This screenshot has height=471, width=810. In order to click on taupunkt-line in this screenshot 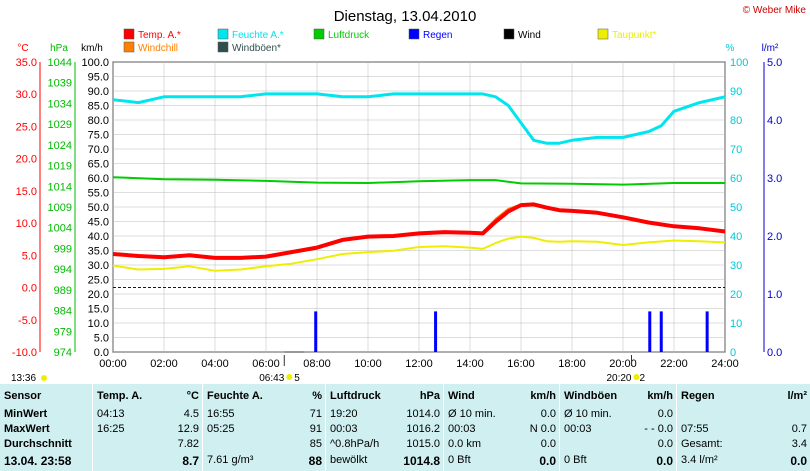, I will do `click(419, 253)`.